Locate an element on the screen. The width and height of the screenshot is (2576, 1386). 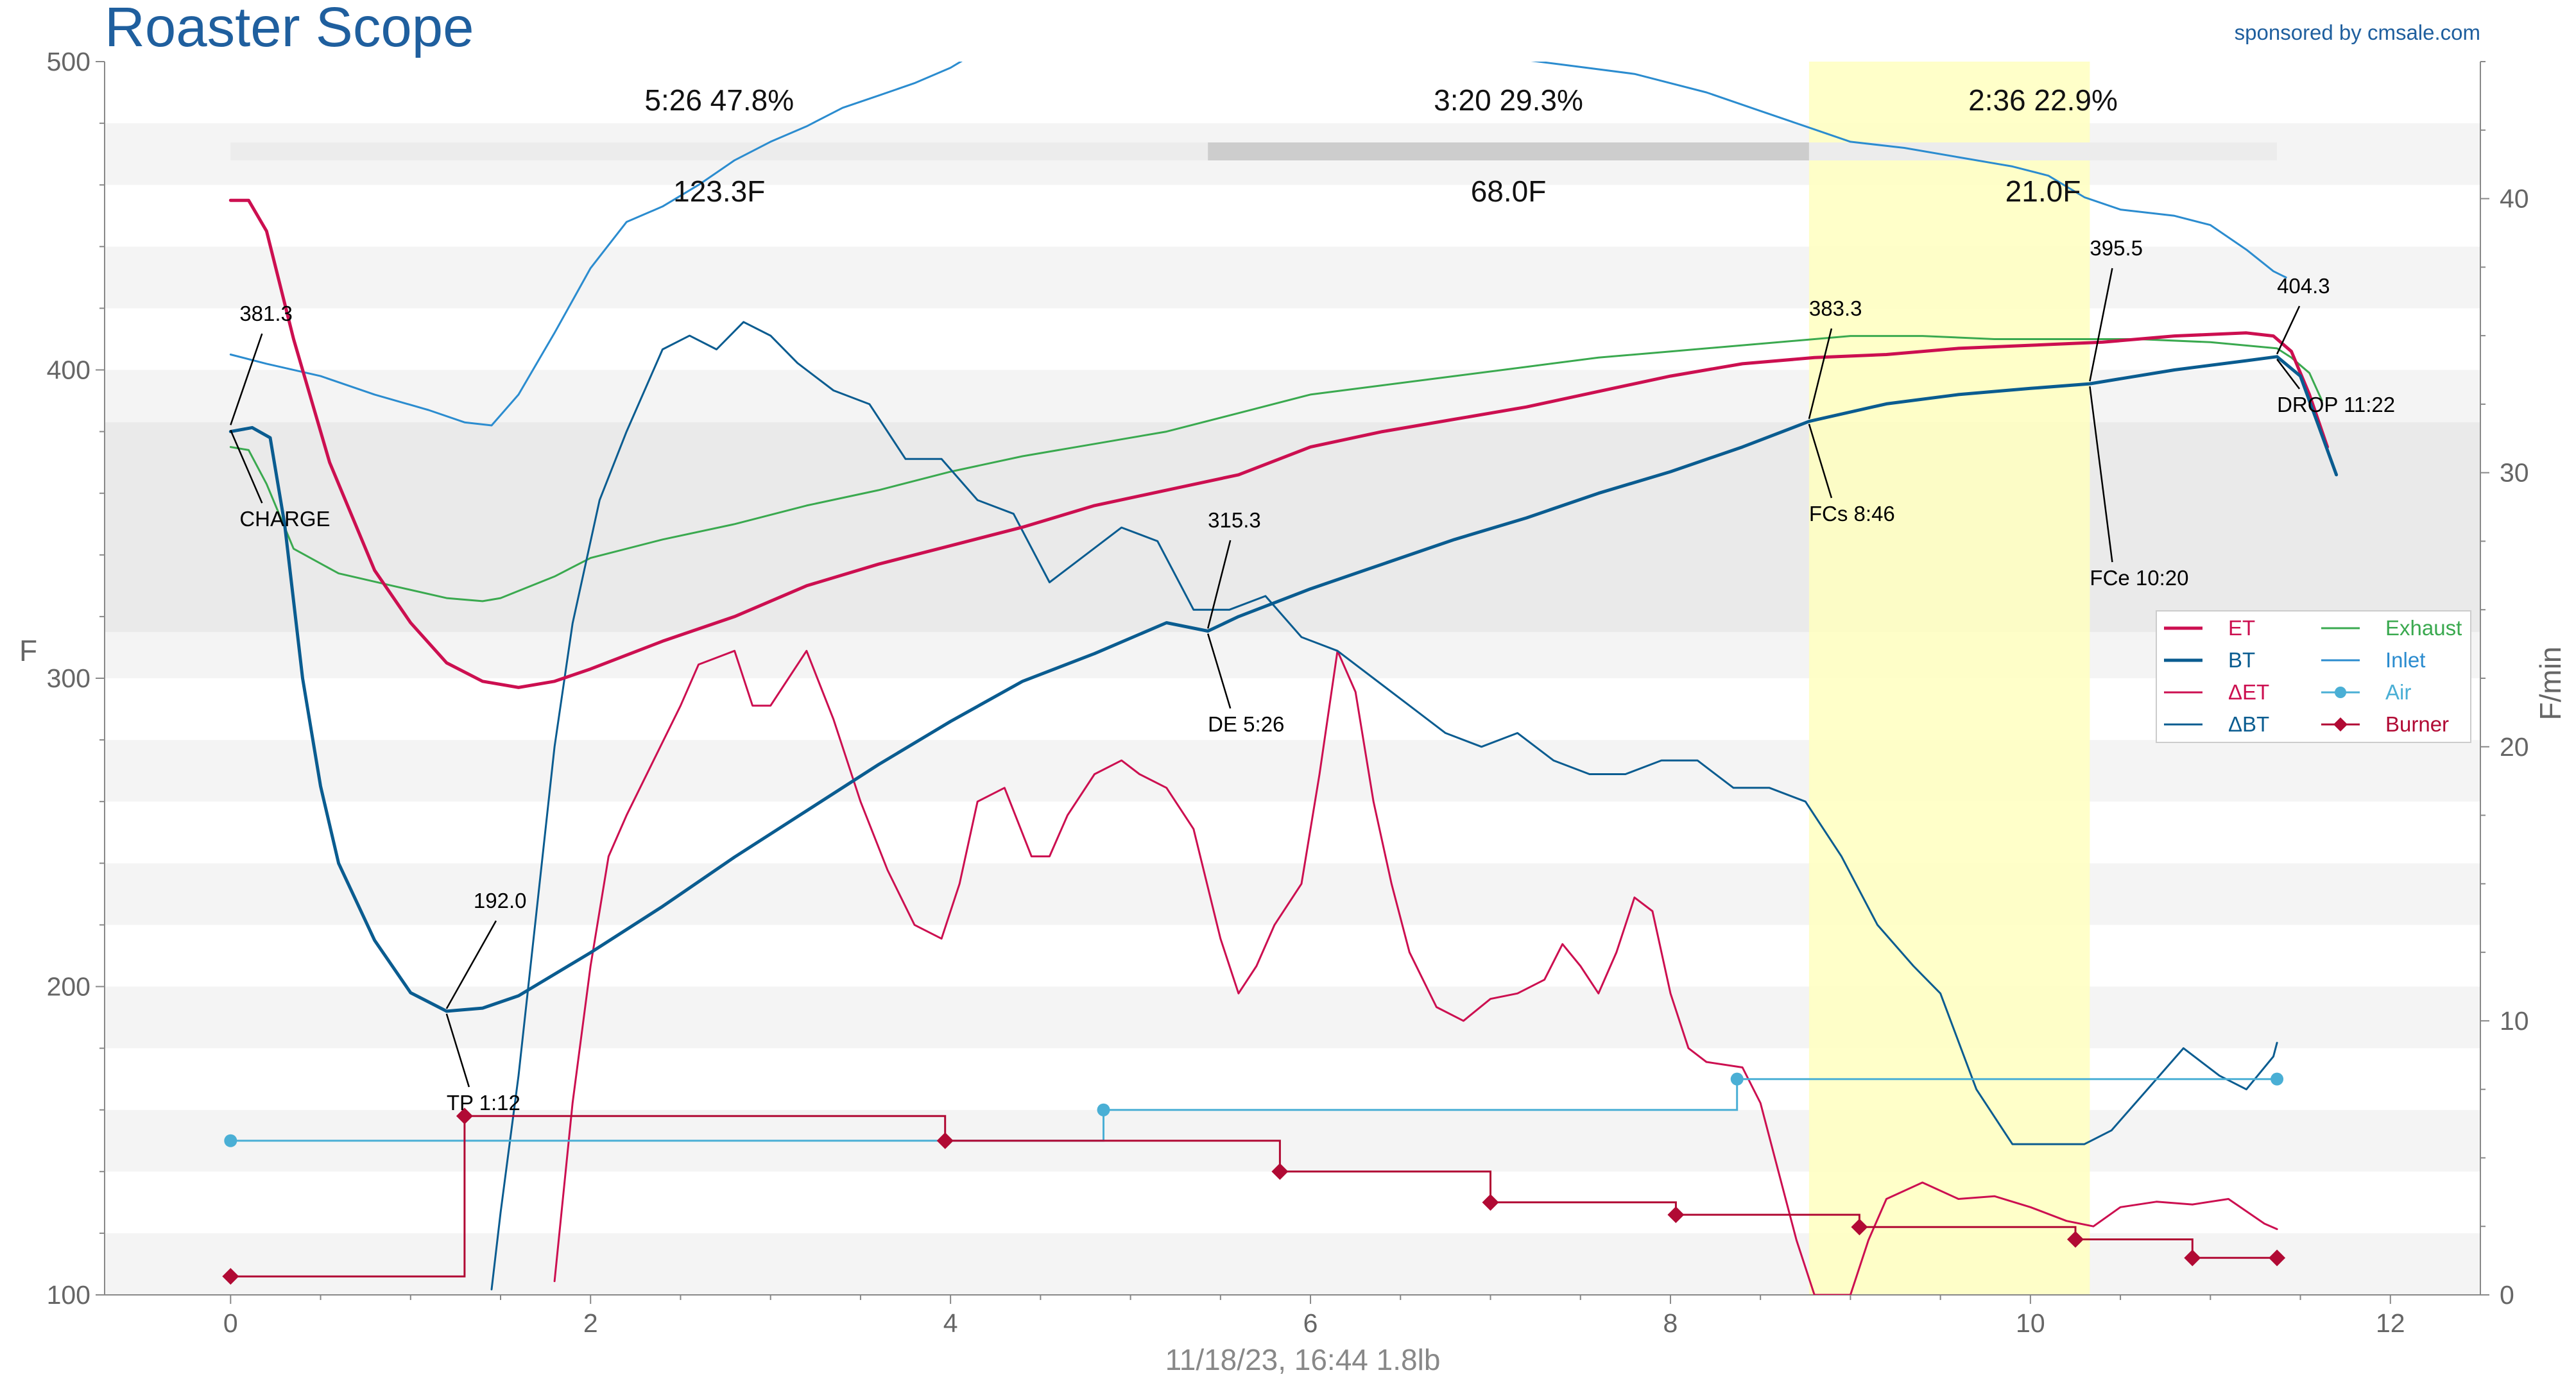
phase-time-percent: 5:26 47.8% is located at coordinates (719, 100).